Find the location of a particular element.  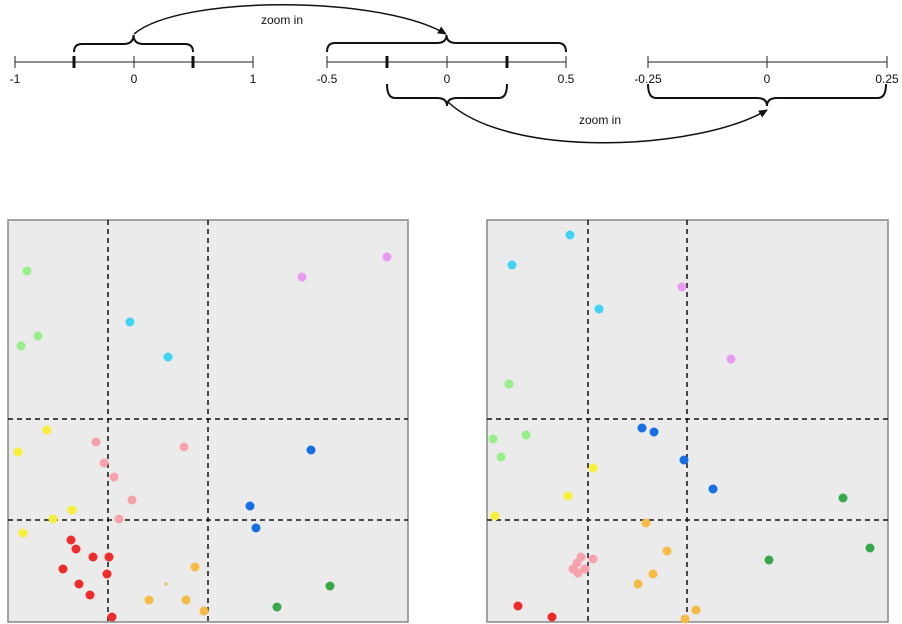

number-lines is located at coordinates (451, 62).